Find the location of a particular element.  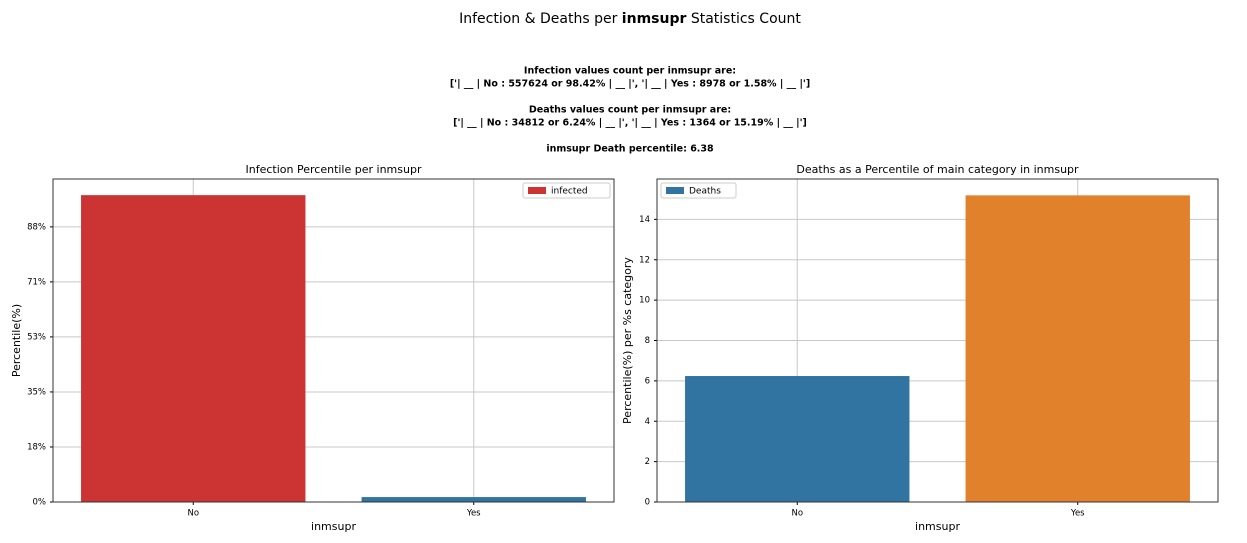

y-tick-label: 0% is located at coordinates (40, 503).